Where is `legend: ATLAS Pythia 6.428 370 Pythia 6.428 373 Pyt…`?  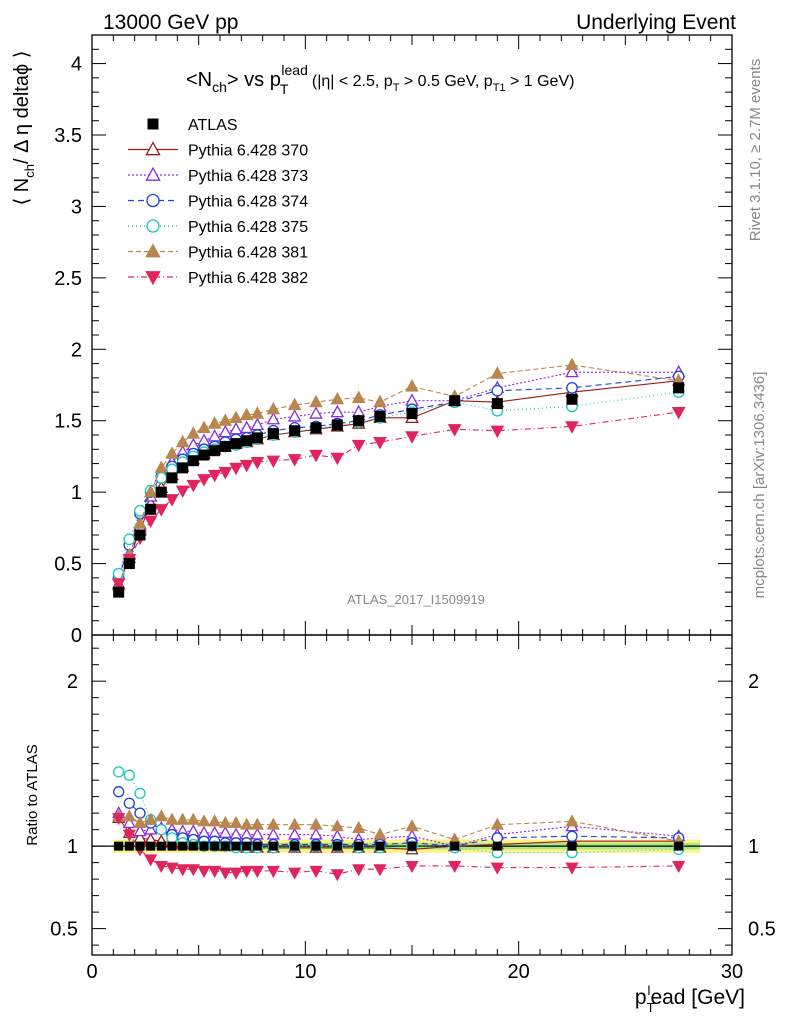
legend: ATLAS Pythia 6.428 370 Pythia 6.428 373 Pyt… is located at coordinates (218, 202).